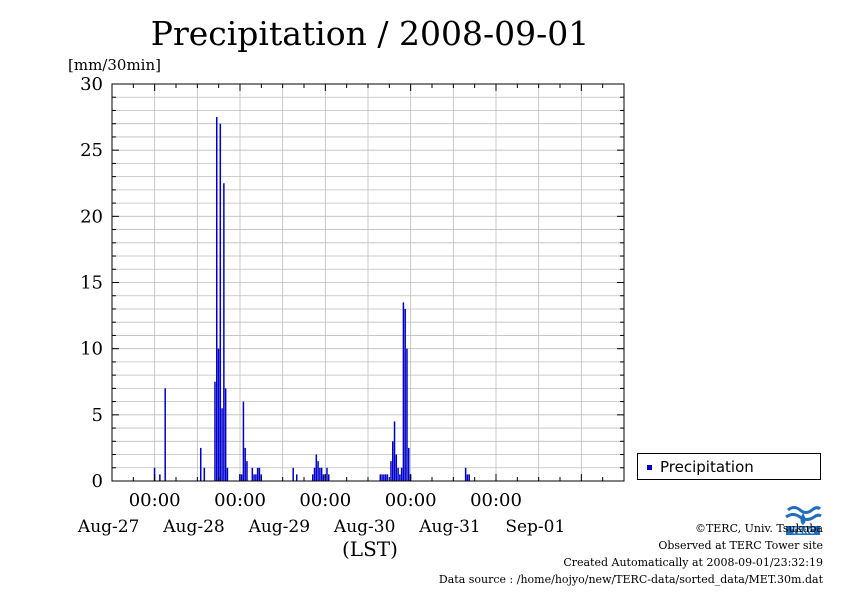 This screenshot has height=595, width=842. Describe the element at coordinates (97, 481) in the screenshot. I see `y-tick-label: 0` at that location.